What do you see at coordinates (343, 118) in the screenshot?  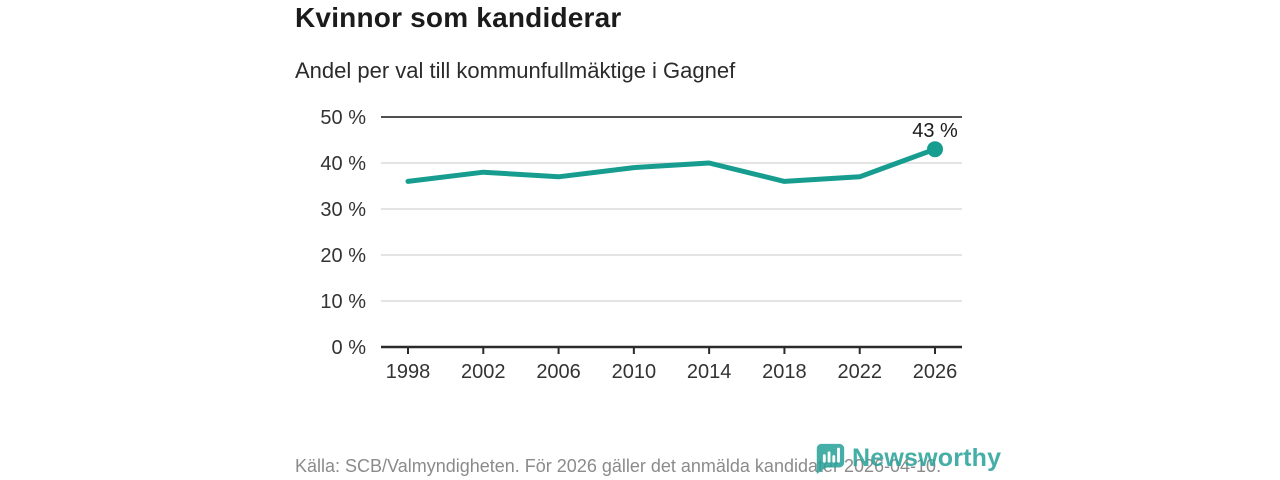 I see `y-tick-label: 50 %` at bounding box center [343, 118].